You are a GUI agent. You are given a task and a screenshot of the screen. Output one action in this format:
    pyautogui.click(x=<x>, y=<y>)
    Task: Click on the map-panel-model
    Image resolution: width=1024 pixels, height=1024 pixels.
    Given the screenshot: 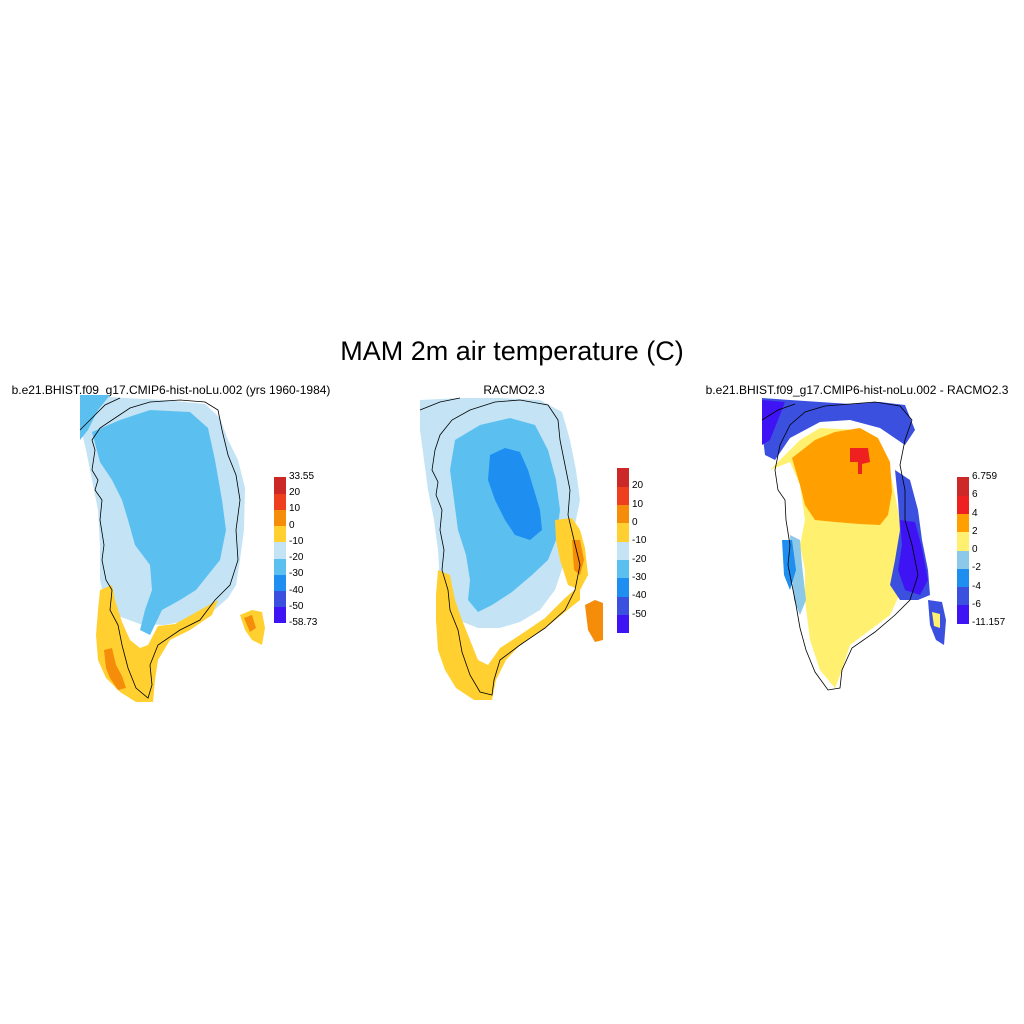 What is the action you would take?
    pyautogui.click(x=172, y=548)
    